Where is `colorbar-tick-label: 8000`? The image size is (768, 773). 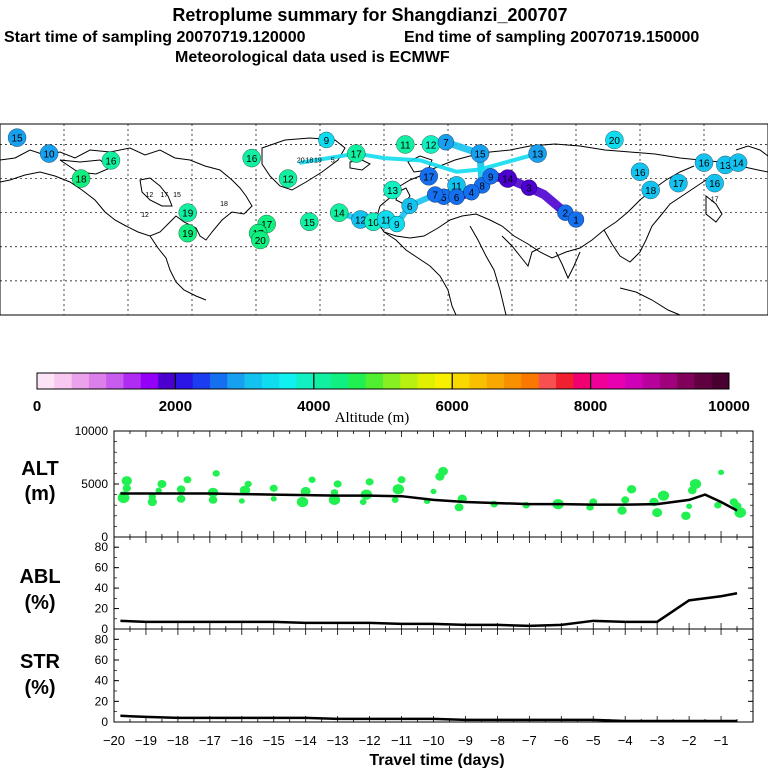
colorbar-tick-label: 8000 is located at coordinates (590, 406).